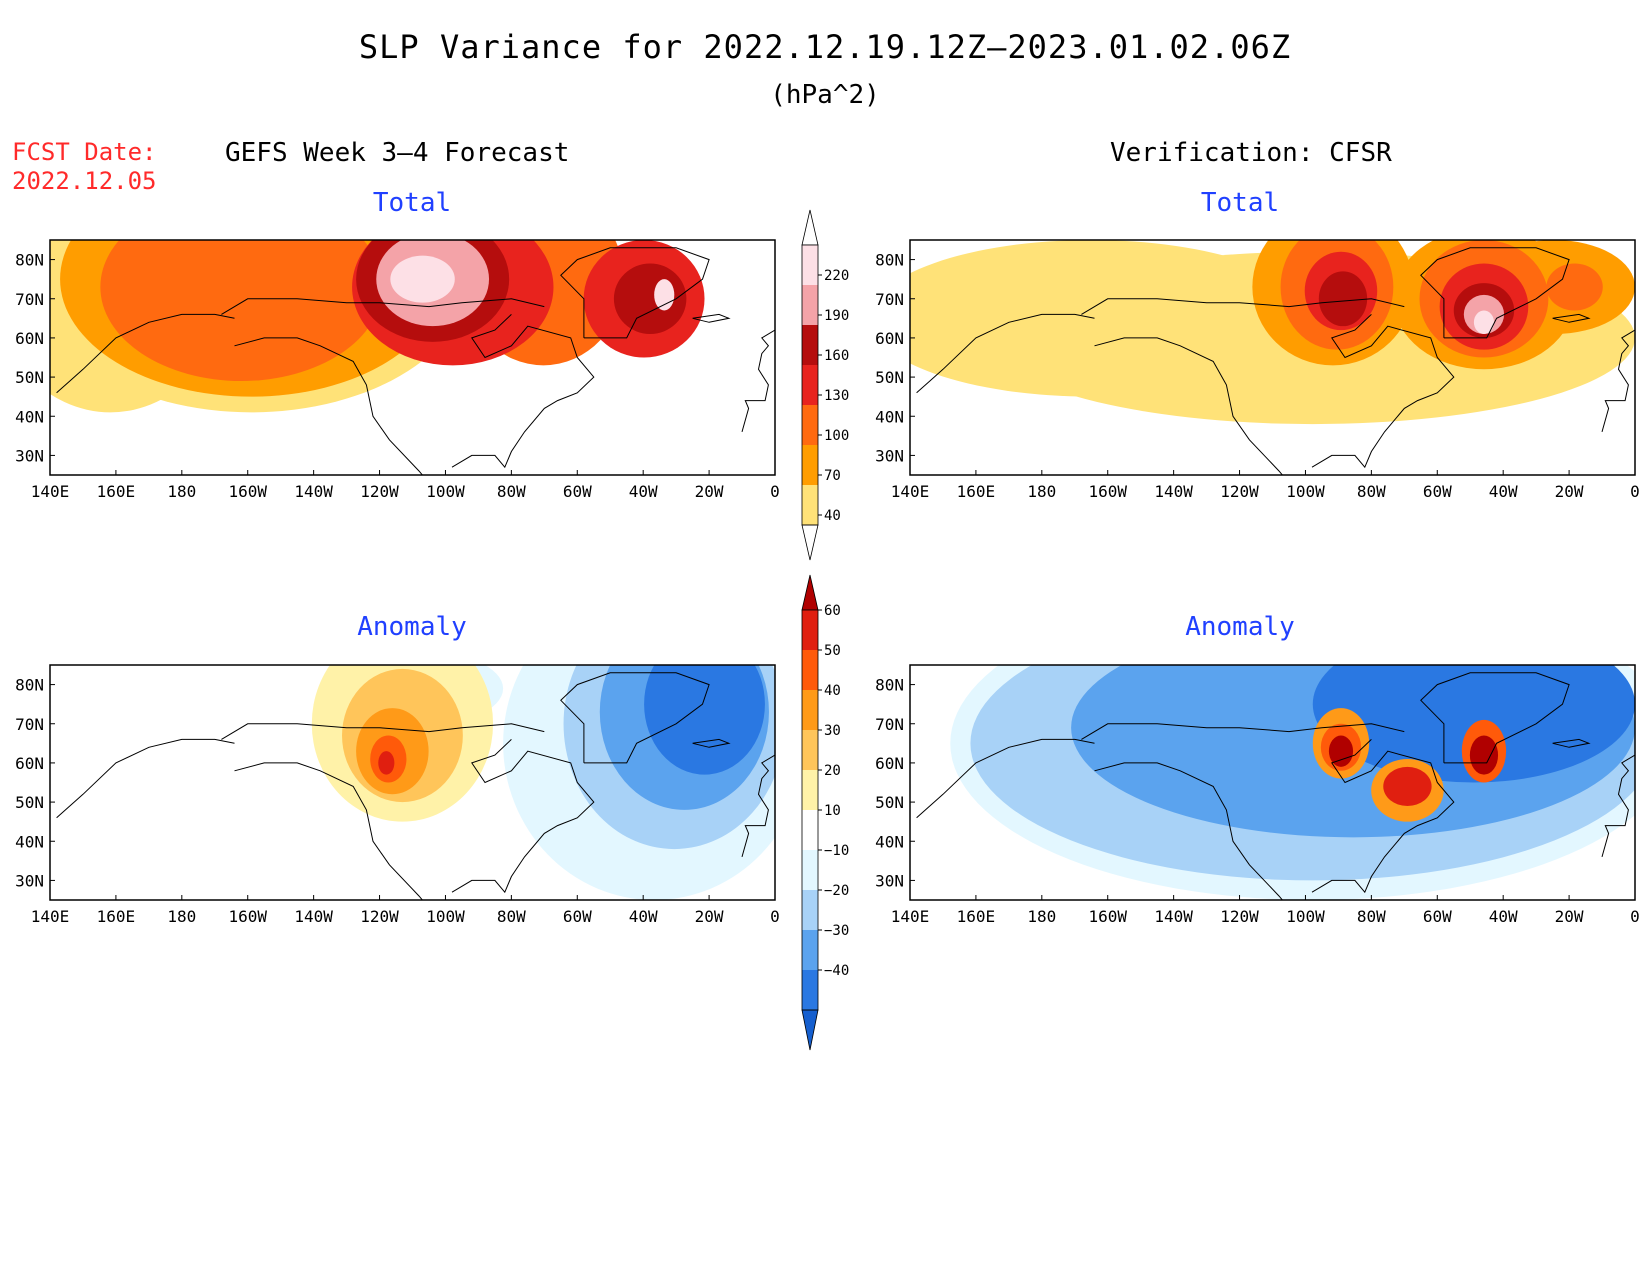 The height and width of the screenshot is (1275, 1650). Describe the element at coordinates (825, 385) in the screenshot. I see `colorbar-total: 220 190 160 130 100 70 40` at that location.